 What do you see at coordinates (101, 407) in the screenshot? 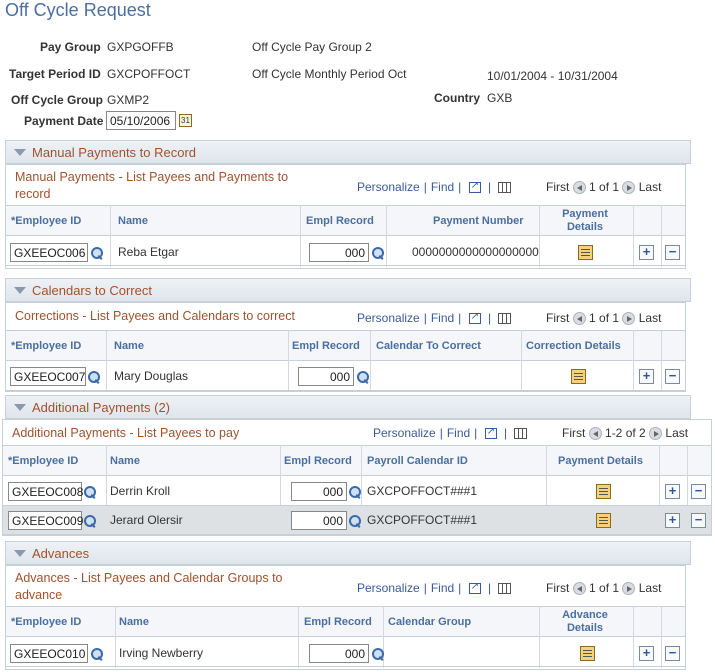
I see `section-title: Additional Payments (2)` at bounding box center [101, 407].